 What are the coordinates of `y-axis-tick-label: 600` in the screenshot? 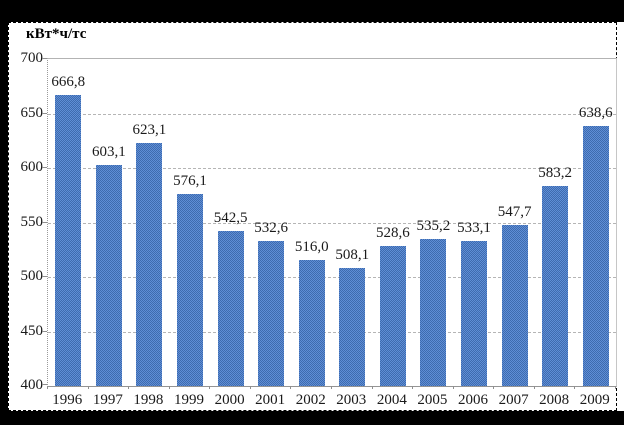 It's located at (32, 167).